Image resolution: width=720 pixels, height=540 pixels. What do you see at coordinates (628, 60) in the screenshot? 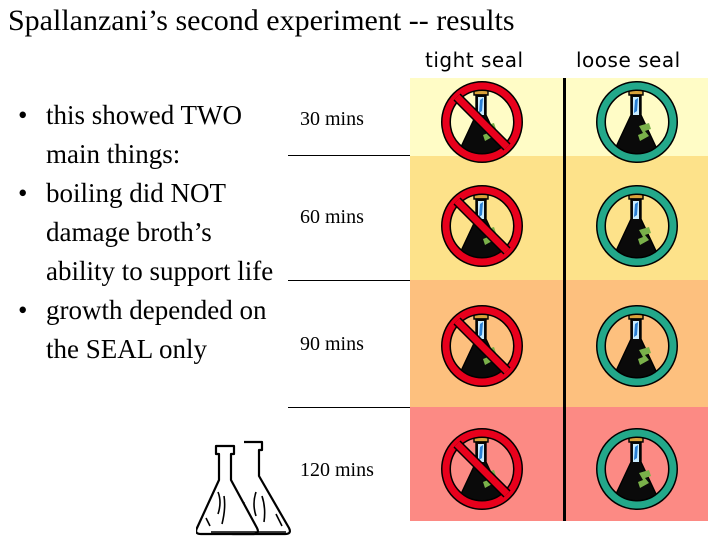
I see `loose-seal-header: loose seal` at bounding box center [628, 60].